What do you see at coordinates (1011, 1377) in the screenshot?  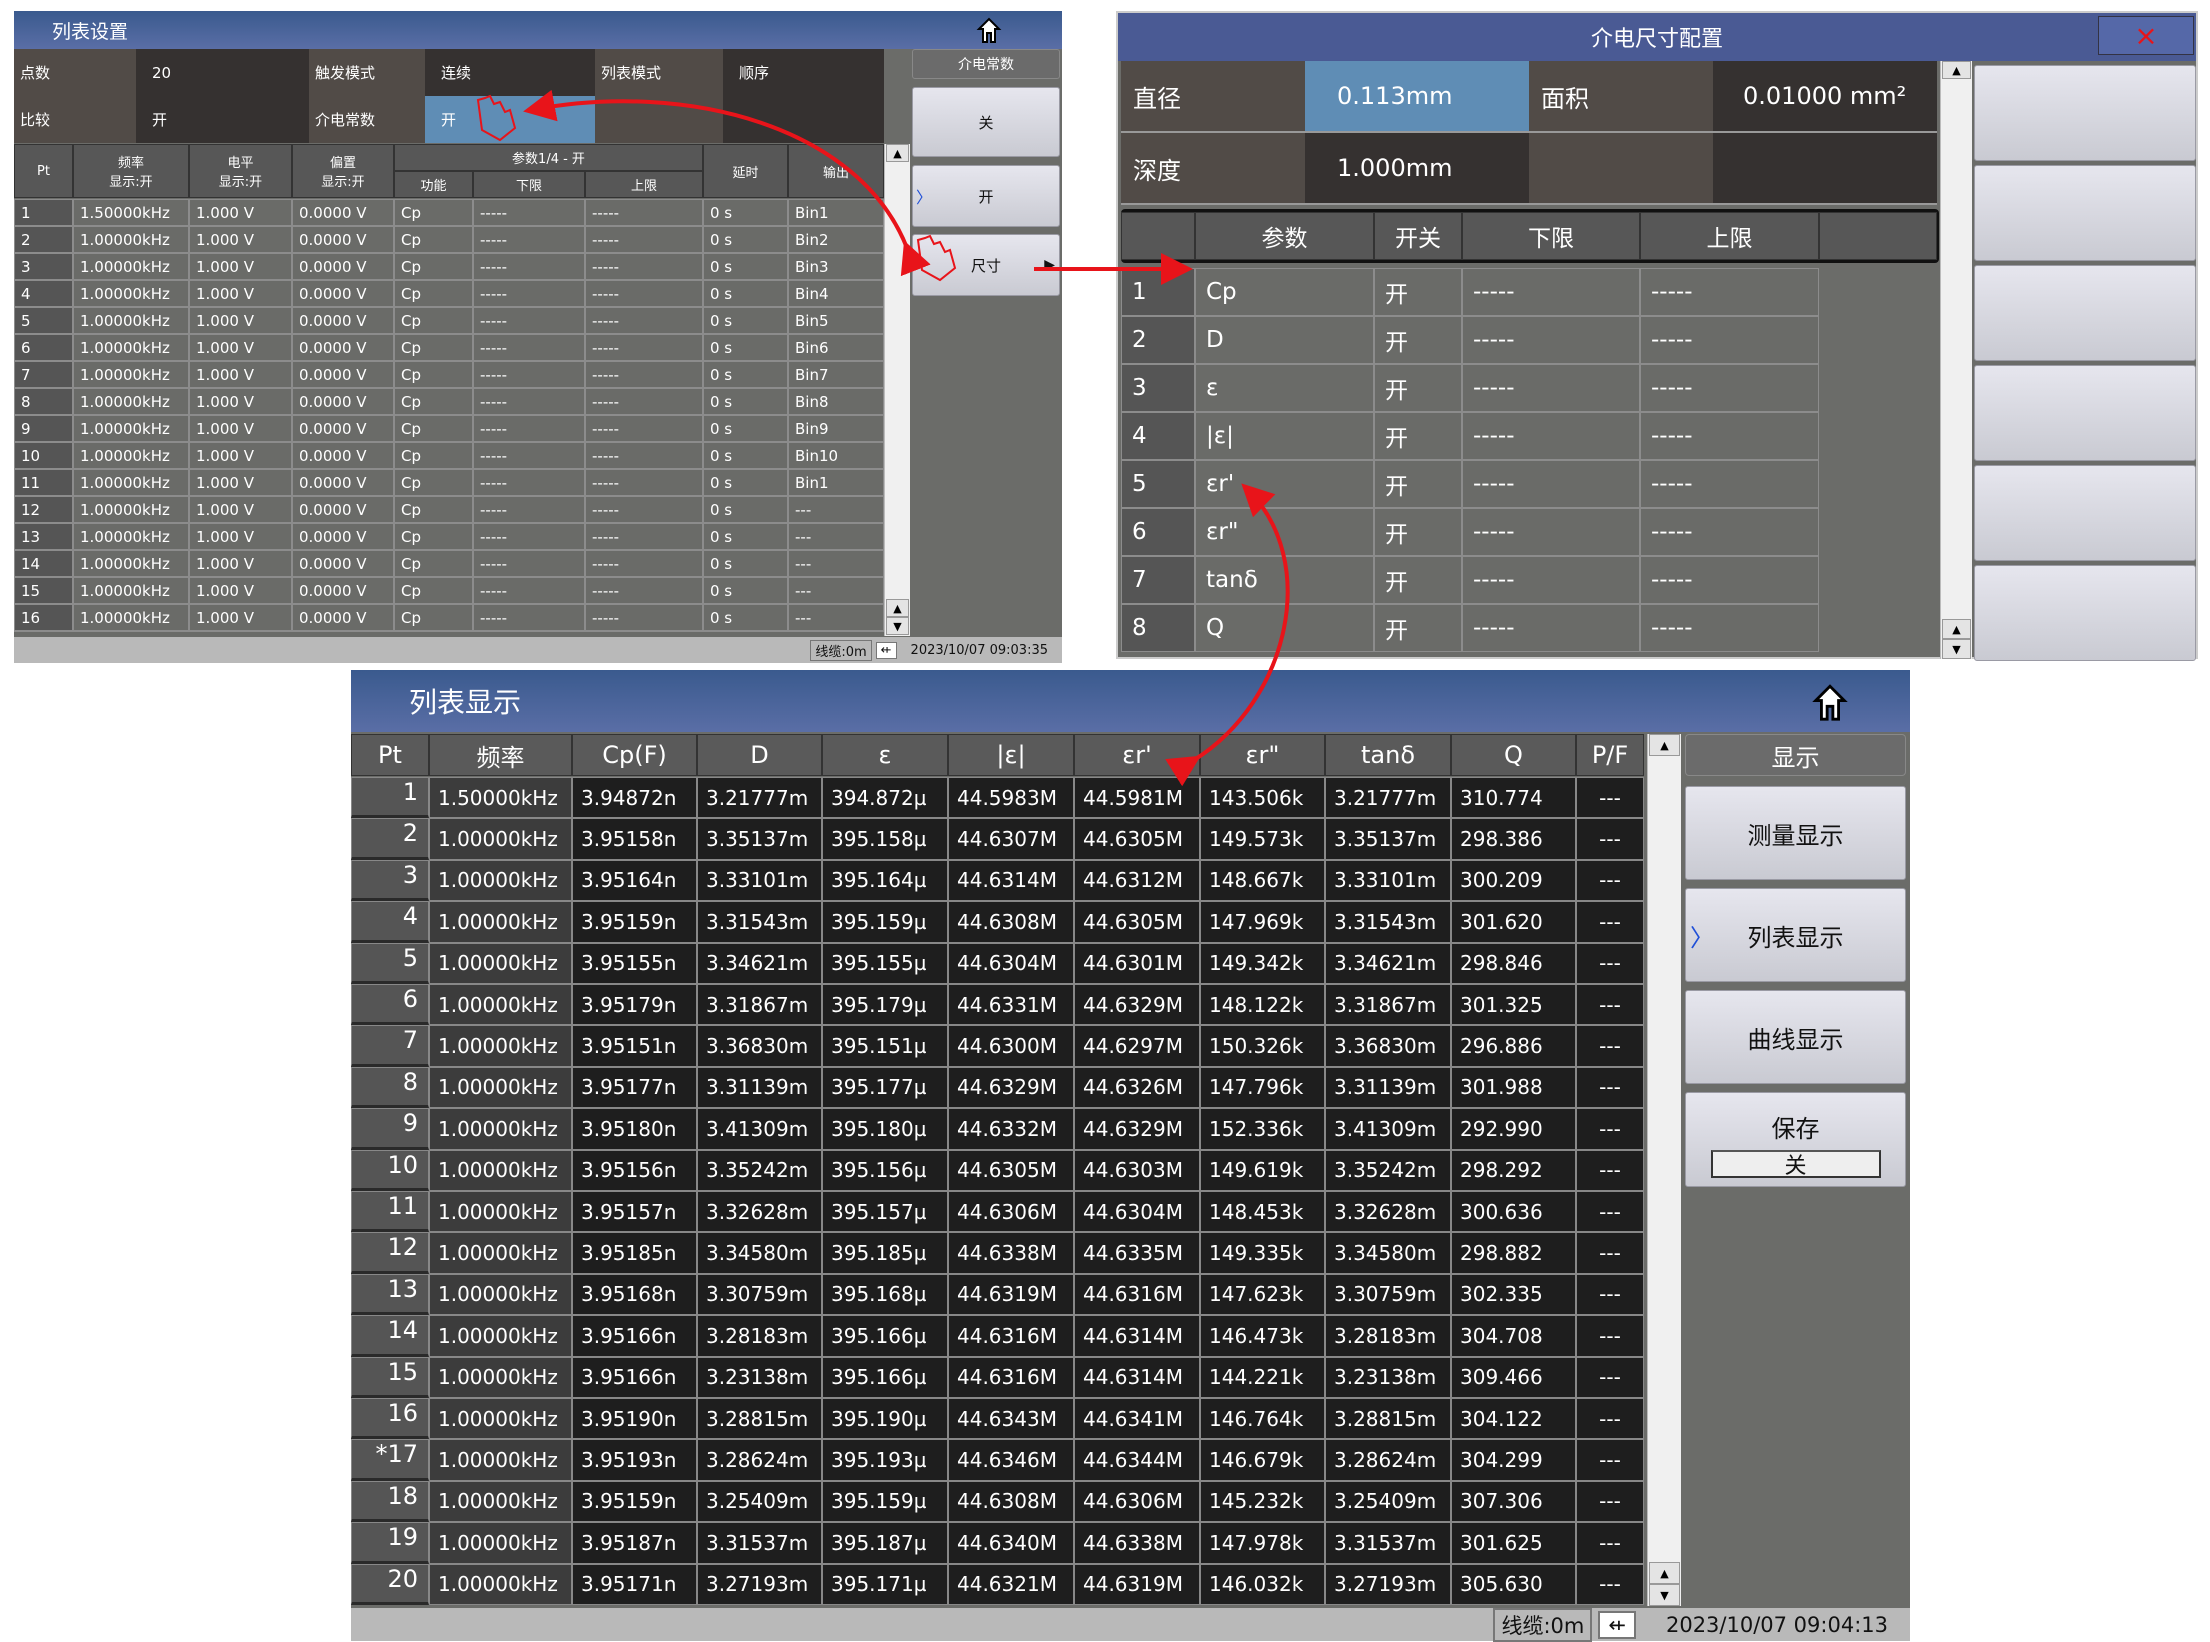 I see `table-cell: 44.6316M` at bounding box center [1011, 1377].